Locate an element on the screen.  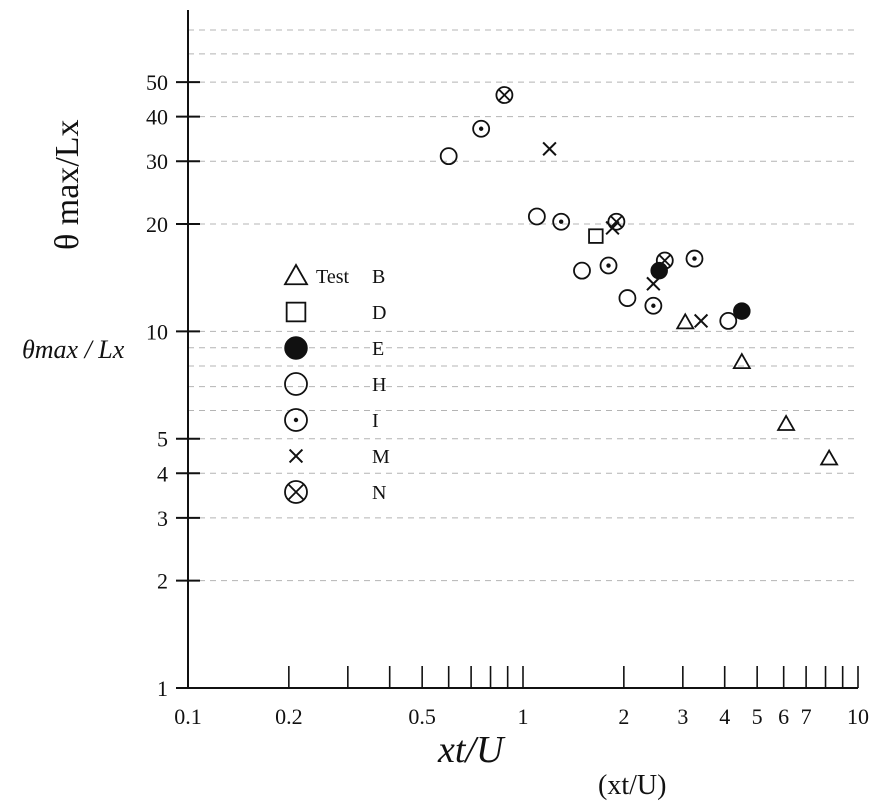
legend-marker-i is located at coordinates (296, 420).